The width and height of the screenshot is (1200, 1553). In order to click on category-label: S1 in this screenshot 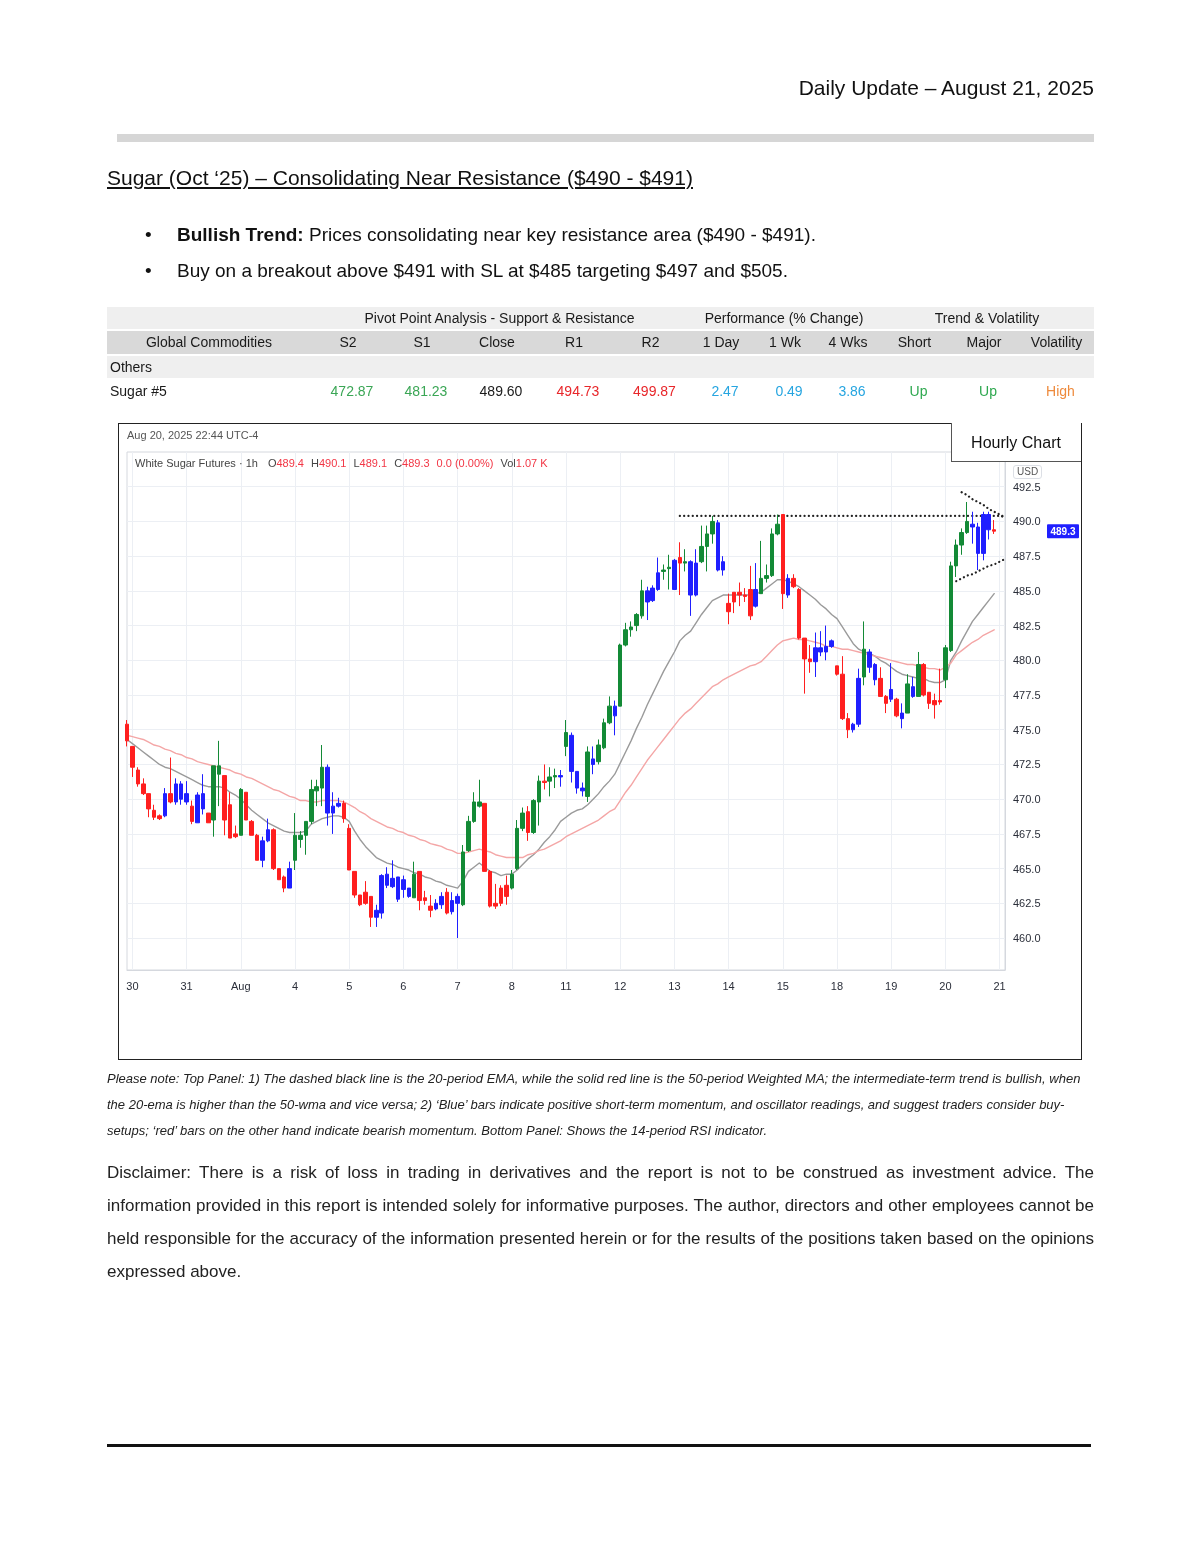, I will do `click(422, 342)`.